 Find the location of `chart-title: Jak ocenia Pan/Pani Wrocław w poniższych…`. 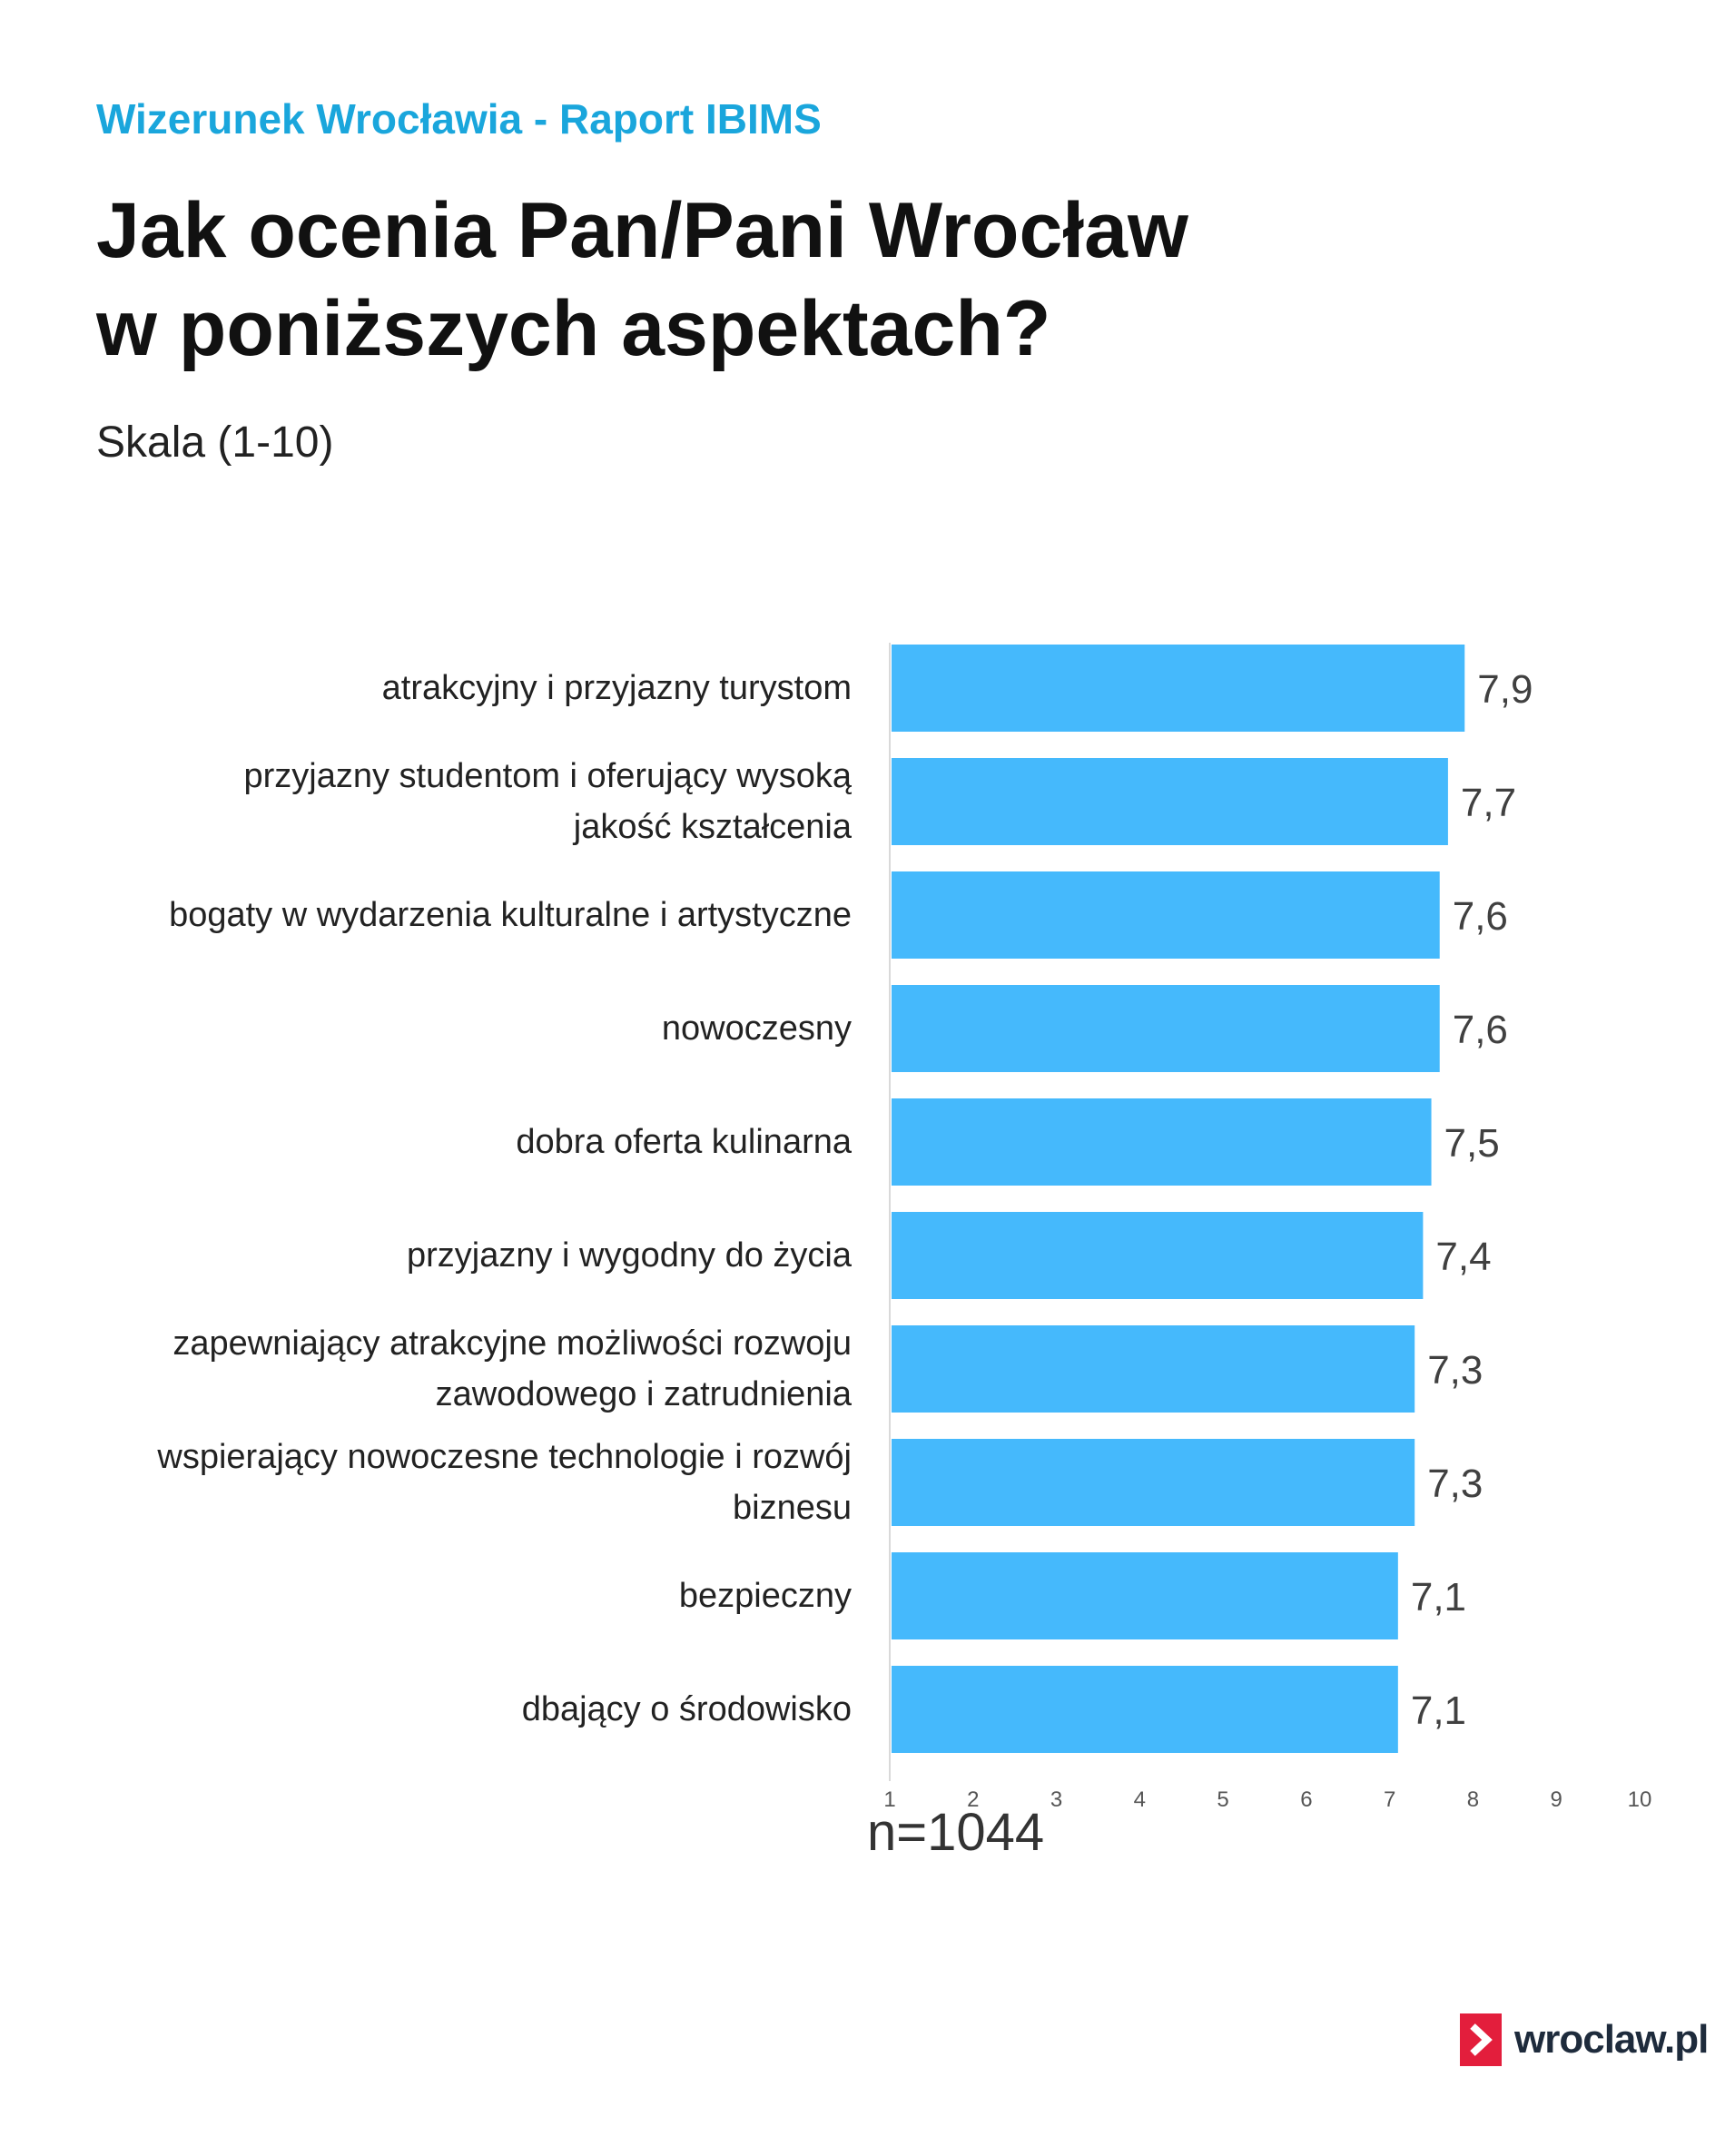

chart-title: Jak ocenia Pan/Pani Wrocław w poniższych… is located at coordinates (642, 280).